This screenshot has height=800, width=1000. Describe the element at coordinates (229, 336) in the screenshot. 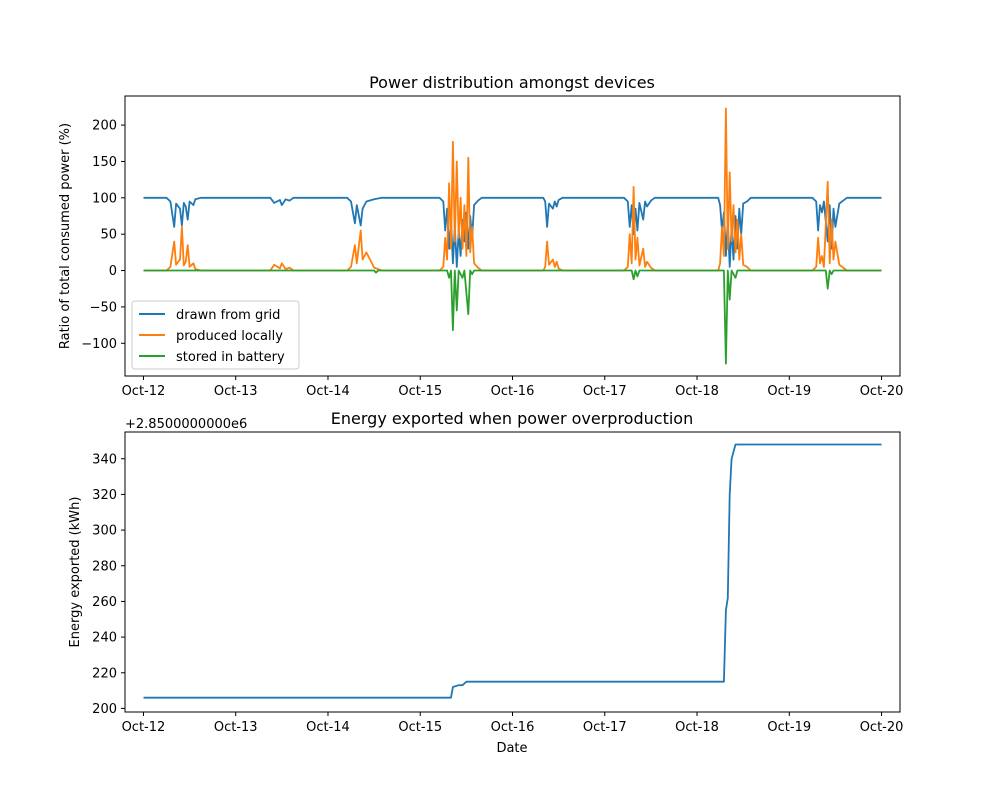

I see `legend-label-local: produced locally` at that location.